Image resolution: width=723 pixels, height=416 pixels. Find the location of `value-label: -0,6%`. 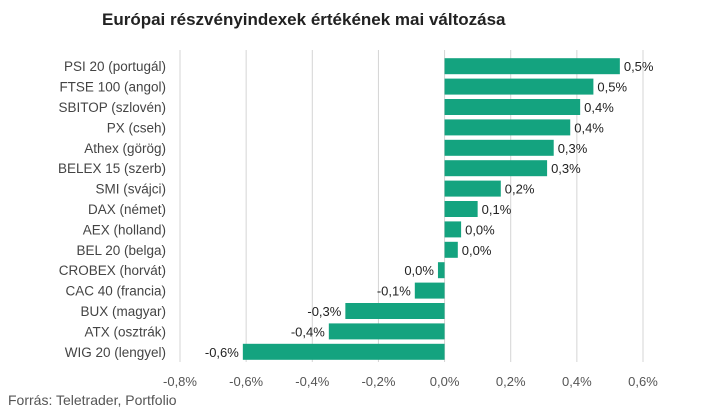

value-label: -0,6% is located at coordinates (222, 352).